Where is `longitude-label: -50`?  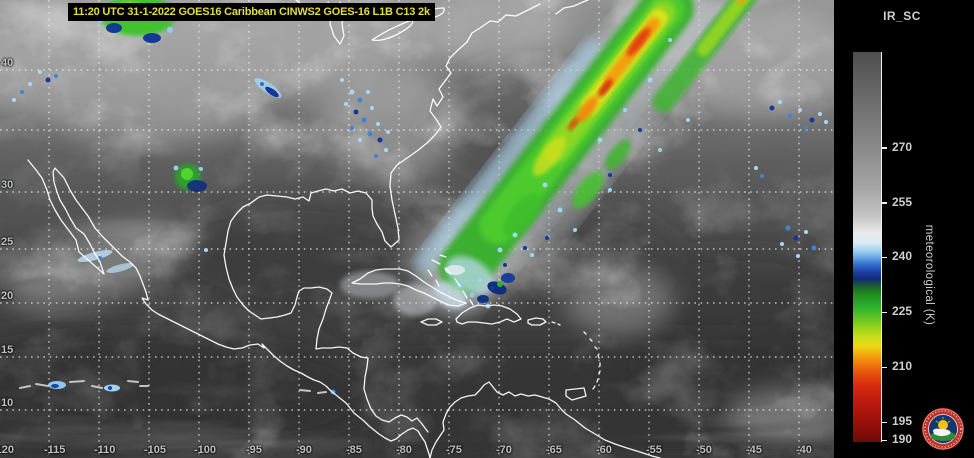
longitude-label: -50 is located at coordinates (704, 450).